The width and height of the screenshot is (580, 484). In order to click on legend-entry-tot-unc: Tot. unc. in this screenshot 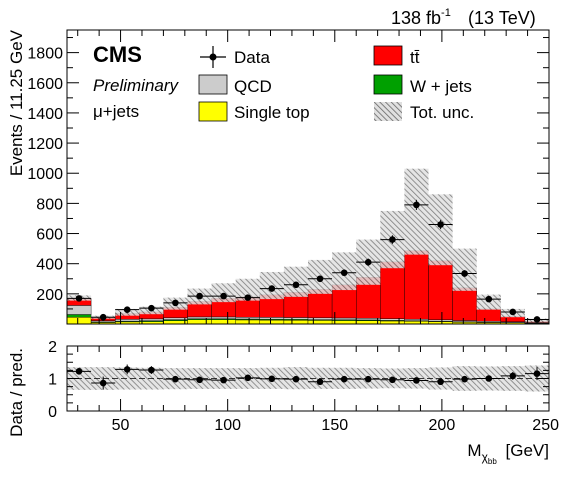, I will do `click(424, 112)`.